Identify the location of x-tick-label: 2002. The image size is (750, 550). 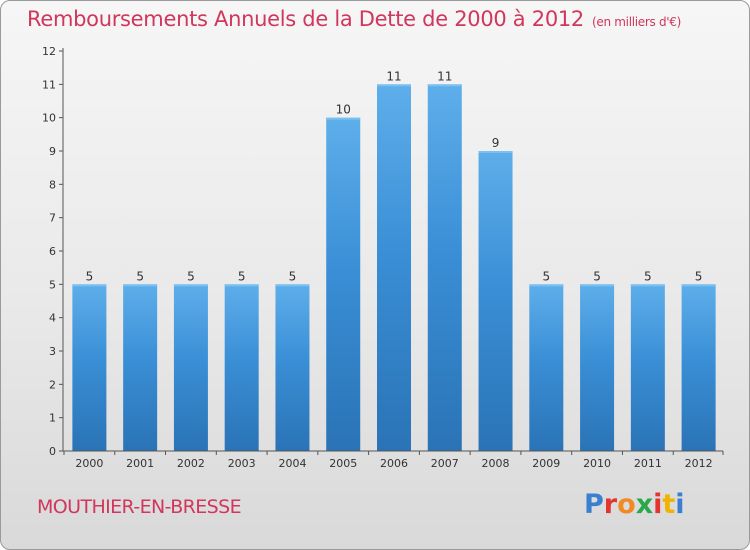
(191, 463).